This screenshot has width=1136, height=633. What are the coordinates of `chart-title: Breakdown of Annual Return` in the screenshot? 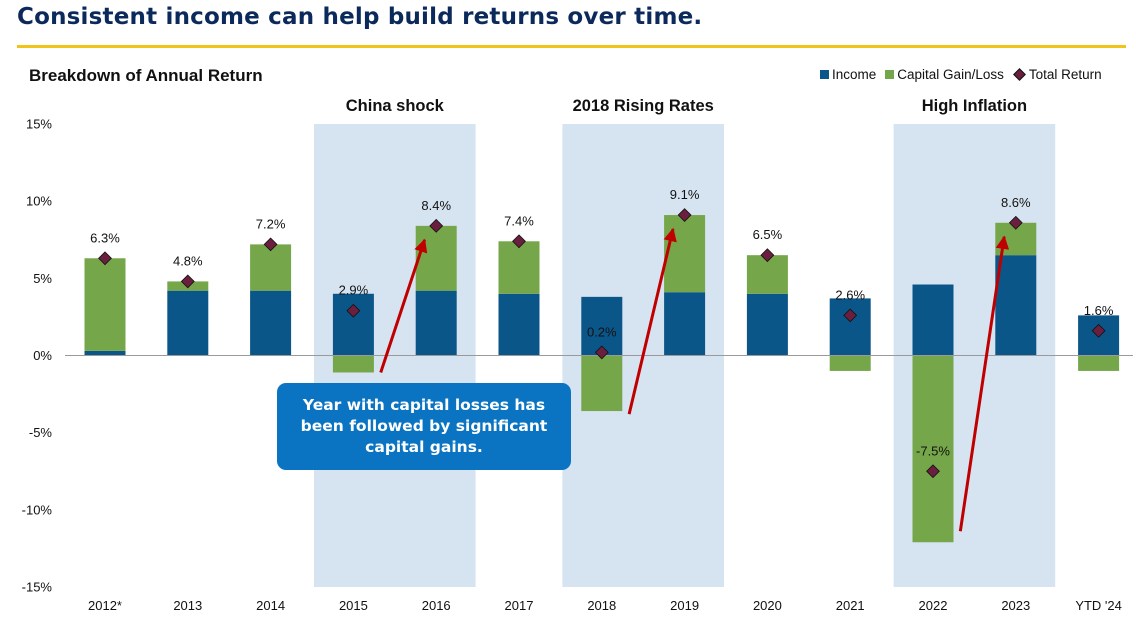 It's located at (146, 75).